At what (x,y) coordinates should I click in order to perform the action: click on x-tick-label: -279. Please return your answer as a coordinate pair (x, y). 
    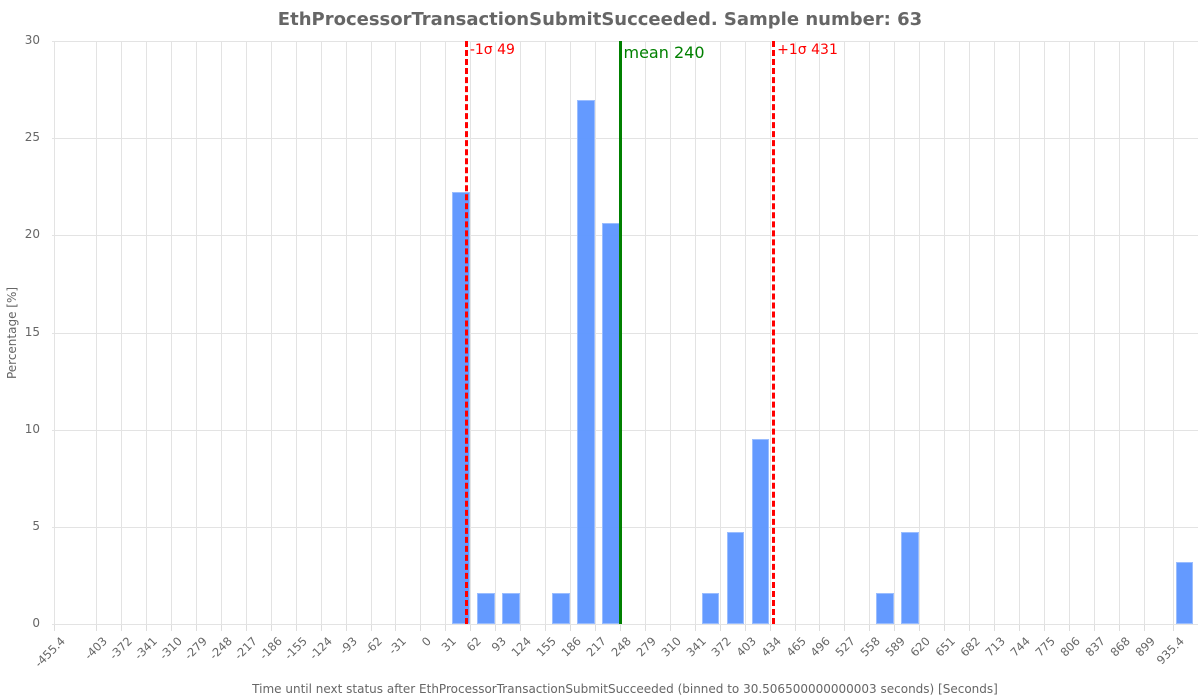
    Looking at the image, I should click on (195, 648).